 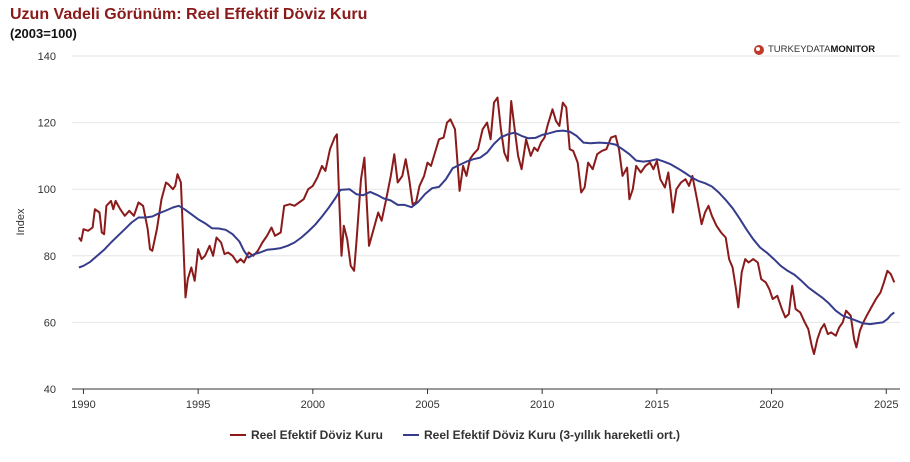 What do you see at coordinates (542, 405) in the screenshot?
I see `x-tick-label: 2010` at bounding box center [542, 405].